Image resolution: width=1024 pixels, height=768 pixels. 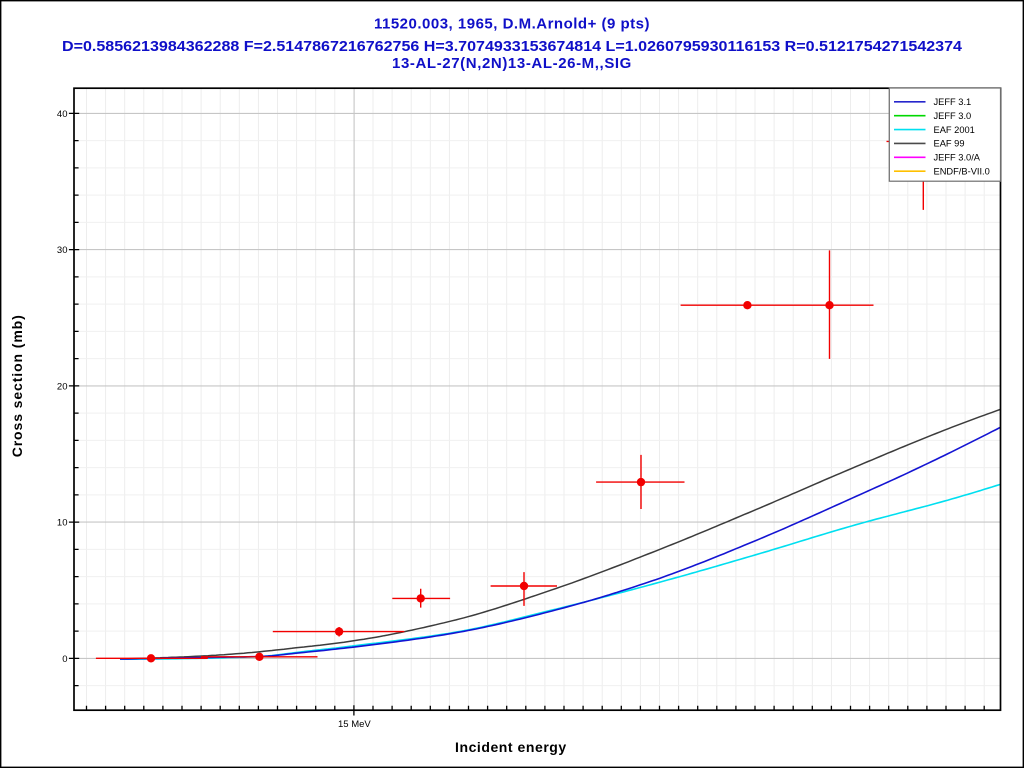 I want to click on svg-text: 30, so click(x=62, y=250).